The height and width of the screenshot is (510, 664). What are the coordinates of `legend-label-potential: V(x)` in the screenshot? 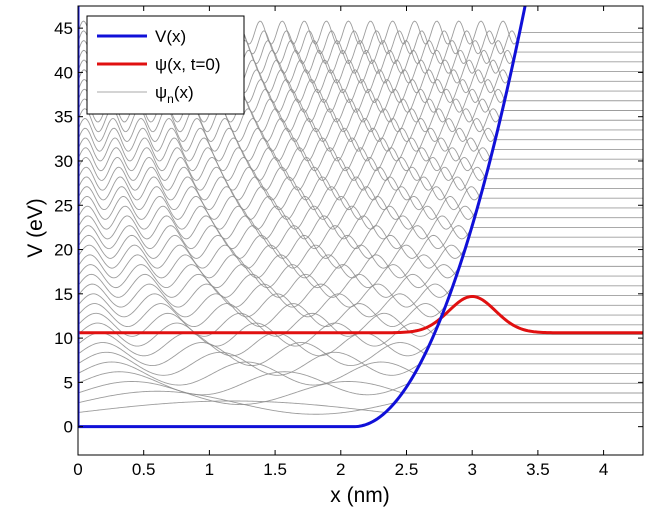 It's located at (170, 36).